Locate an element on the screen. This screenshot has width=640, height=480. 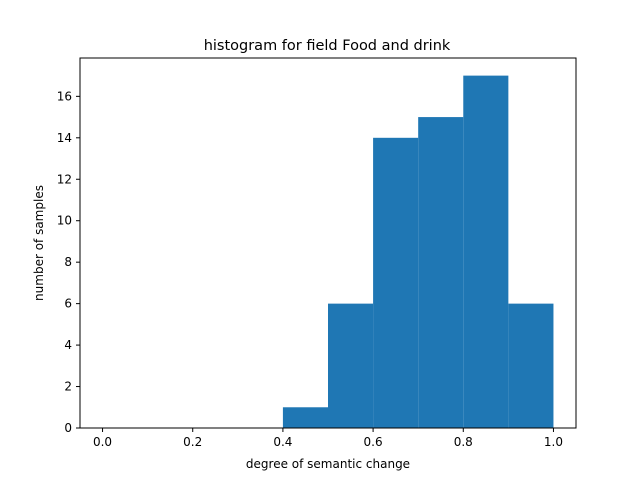
y-tick-label: 10 is located at coordinates (64, 221).